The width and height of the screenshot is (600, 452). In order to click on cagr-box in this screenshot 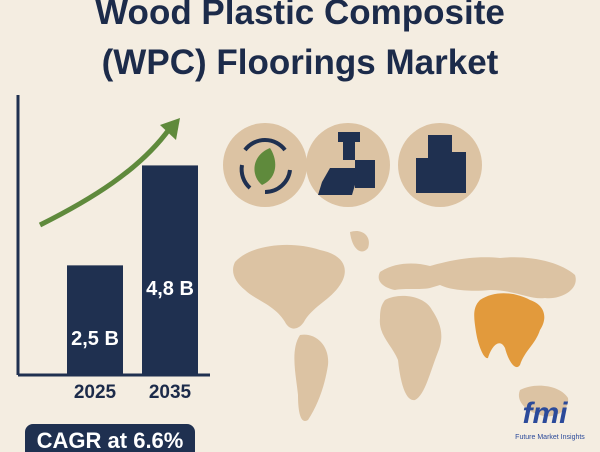, I will do `click(110, 438)`.